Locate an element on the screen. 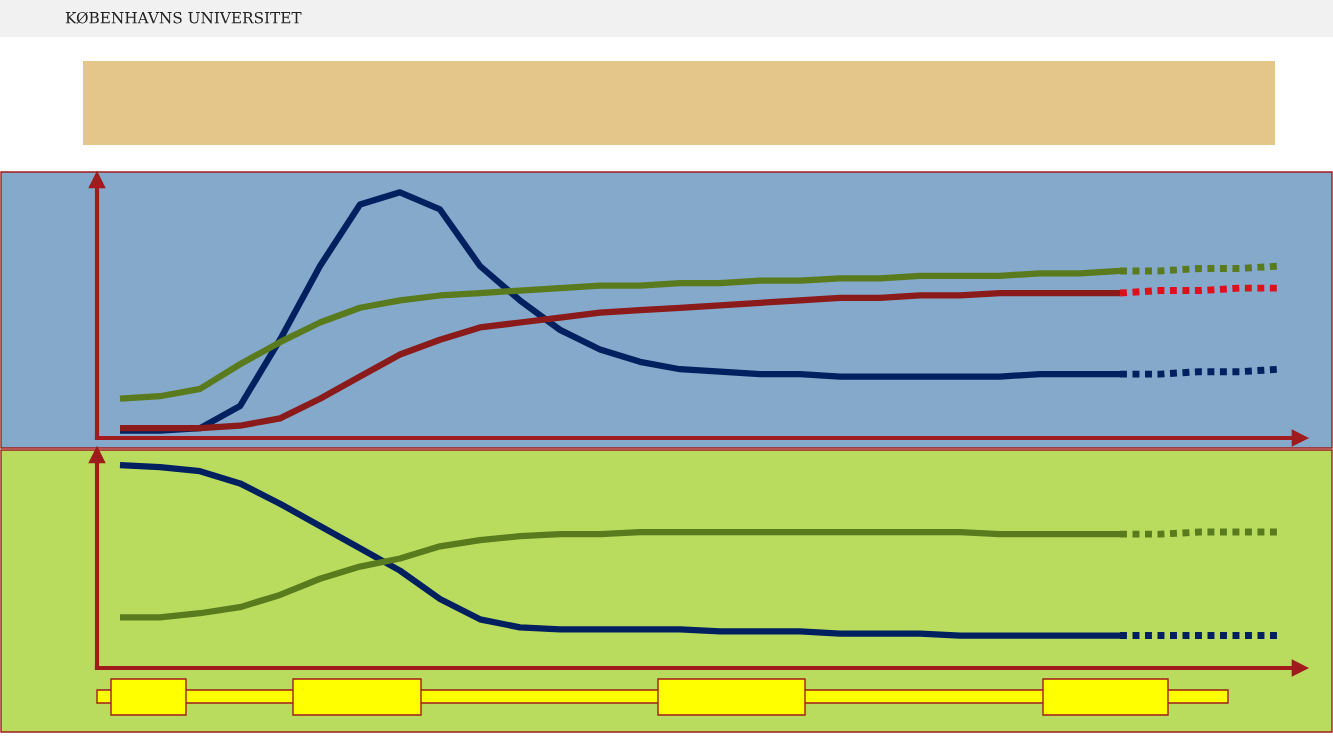 Image resolution: width=1333 pixels, height=750 pixels. text: KØBENHAVNS UNIVERSITET is located at coordinates (183, 17).